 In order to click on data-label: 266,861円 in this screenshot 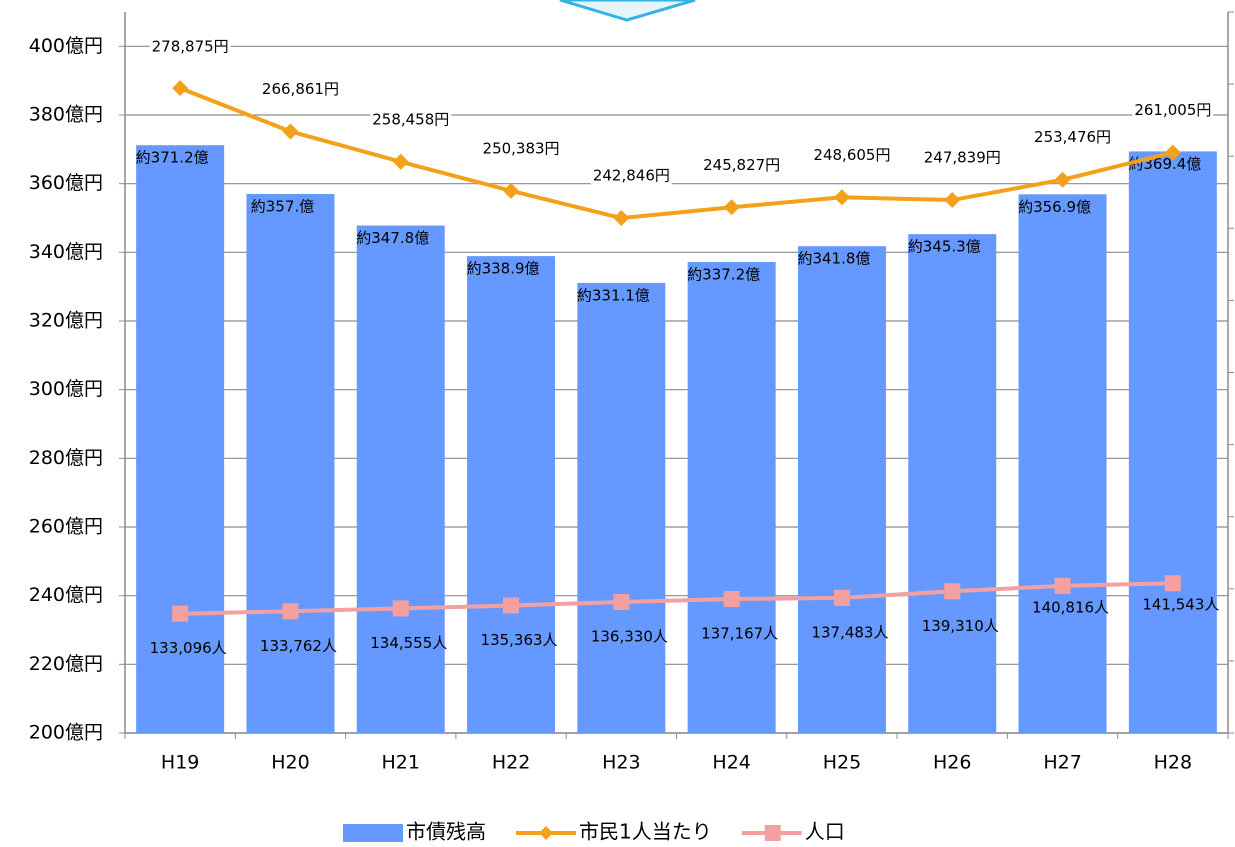, I will do `click(300, 89)`.